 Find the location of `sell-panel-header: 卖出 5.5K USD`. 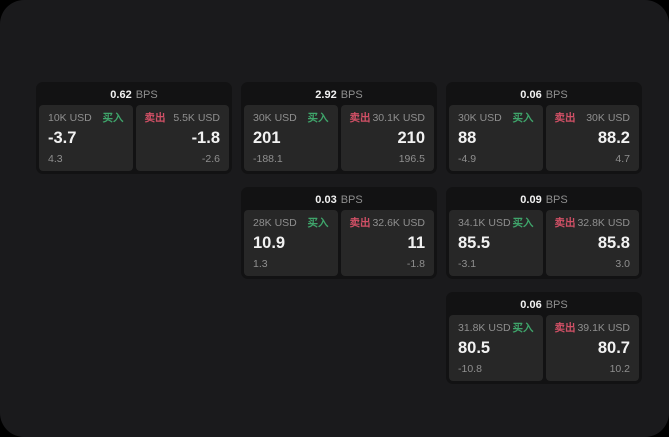

sell-panel-header: 卖出 5.5K USD is located at coordinates (183, 118).